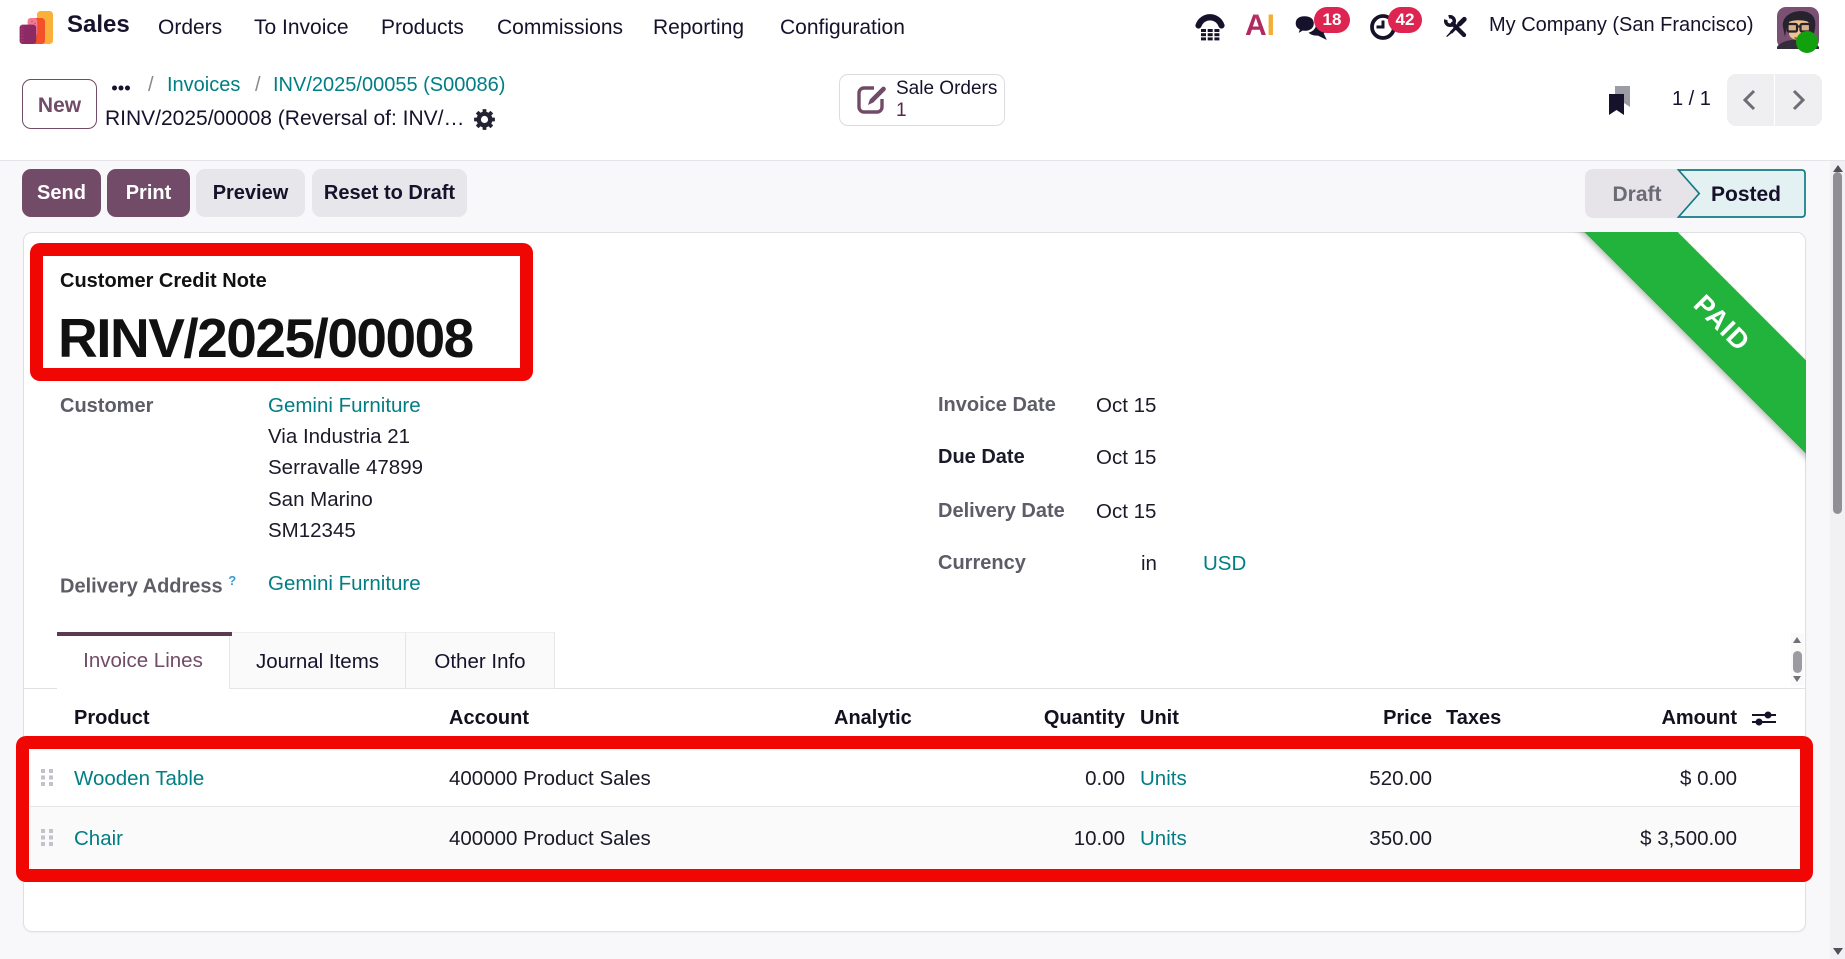  I want to click on svg-text: Draft, so click(1636, 194).